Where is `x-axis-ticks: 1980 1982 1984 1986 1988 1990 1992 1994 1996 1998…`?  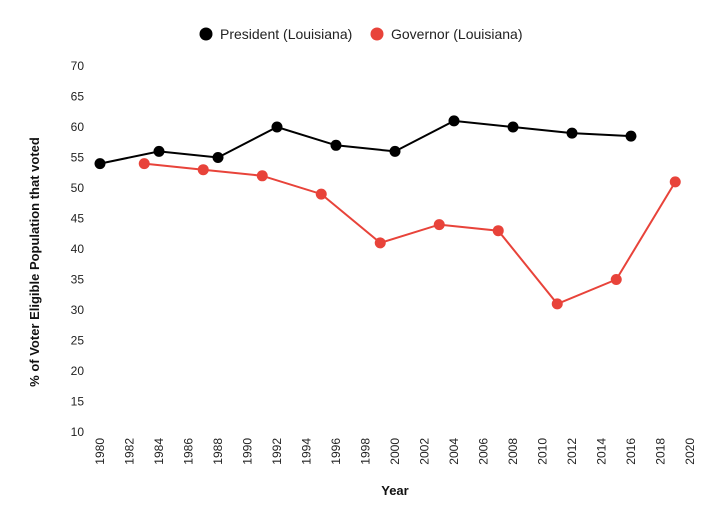
x-axis-ticks: 1980 1982 1984 1986 1988 1990 1992 1994 1996 1998… is located at coordinates (395, 451).